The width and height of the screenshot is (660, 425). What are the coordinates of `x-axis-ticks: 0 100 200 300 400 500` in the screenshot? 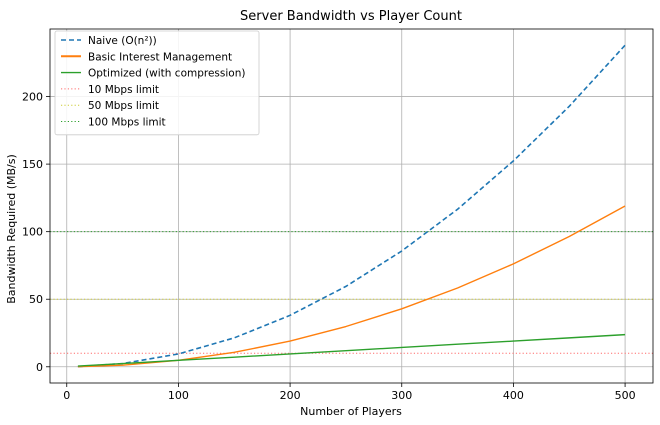 It's located at (349, 392).